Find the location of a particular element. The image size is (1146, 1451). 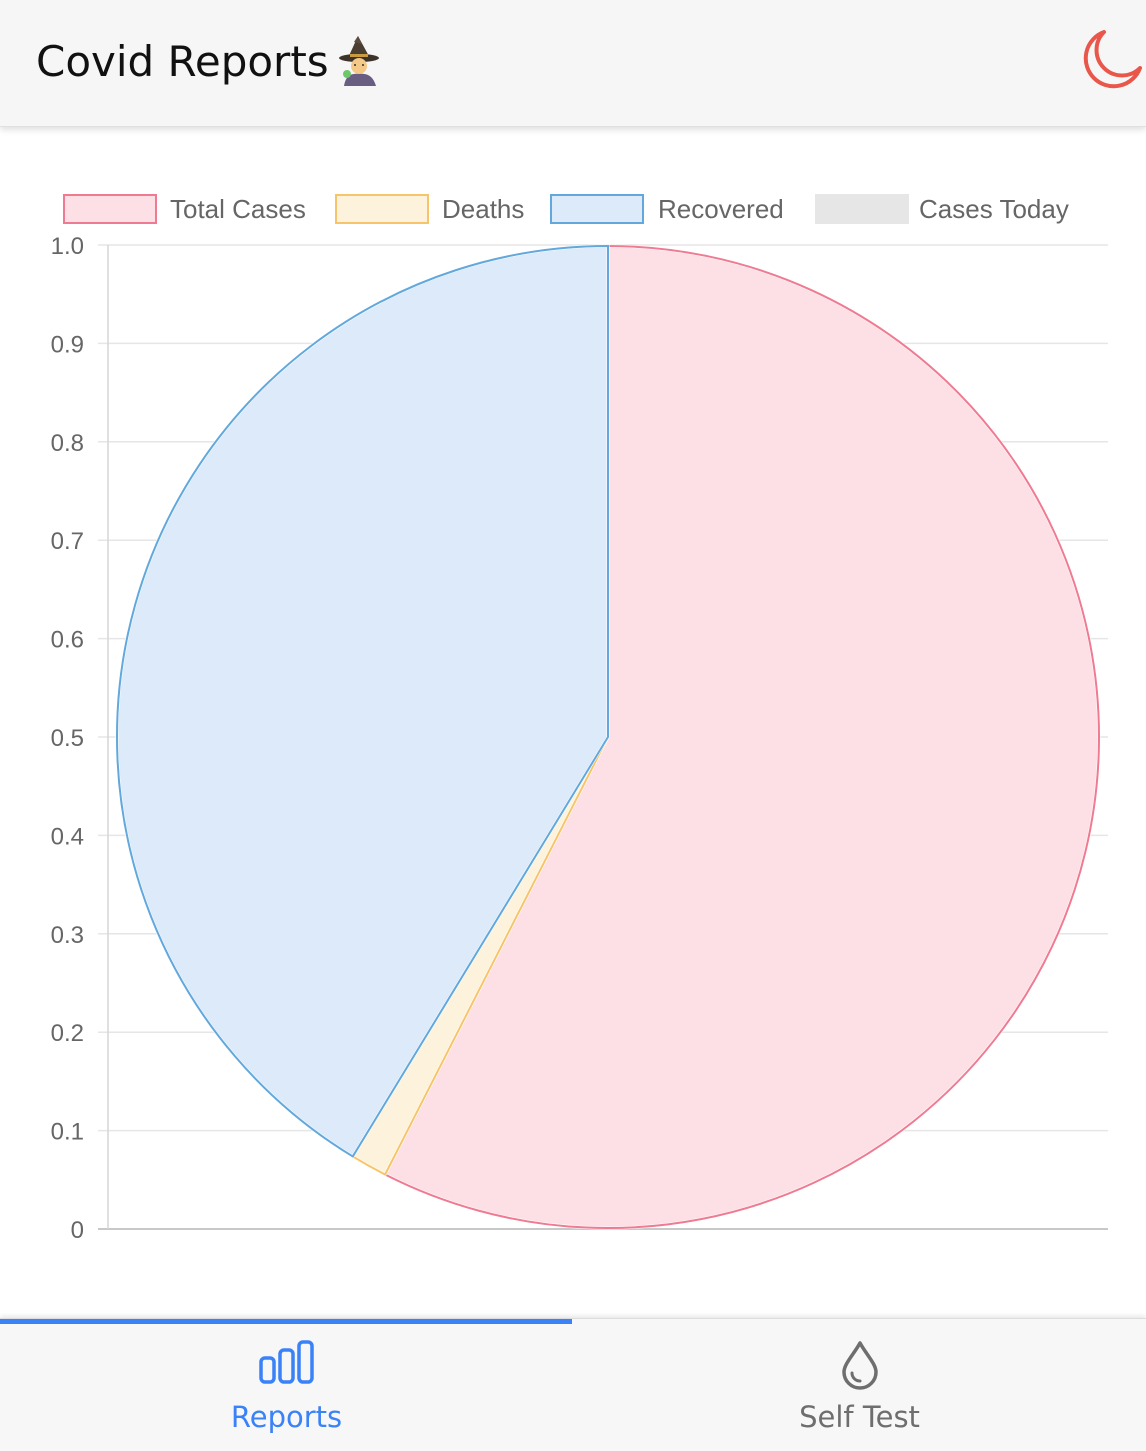

tab-reports: Reports is located at coordinates (286, 1387).